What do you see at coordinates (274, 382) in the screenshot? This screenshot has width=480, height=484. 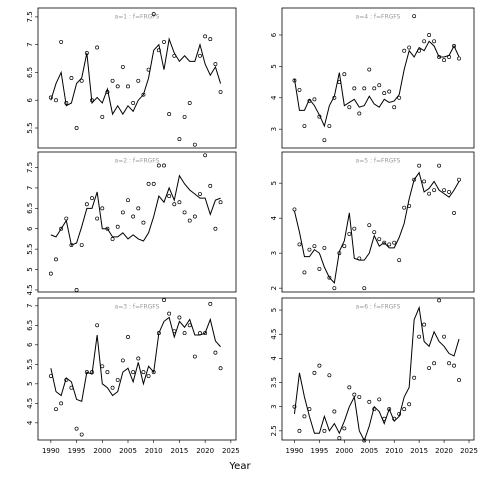 I see `y-tick-label: 3.5` at bounding box center [274, 382].